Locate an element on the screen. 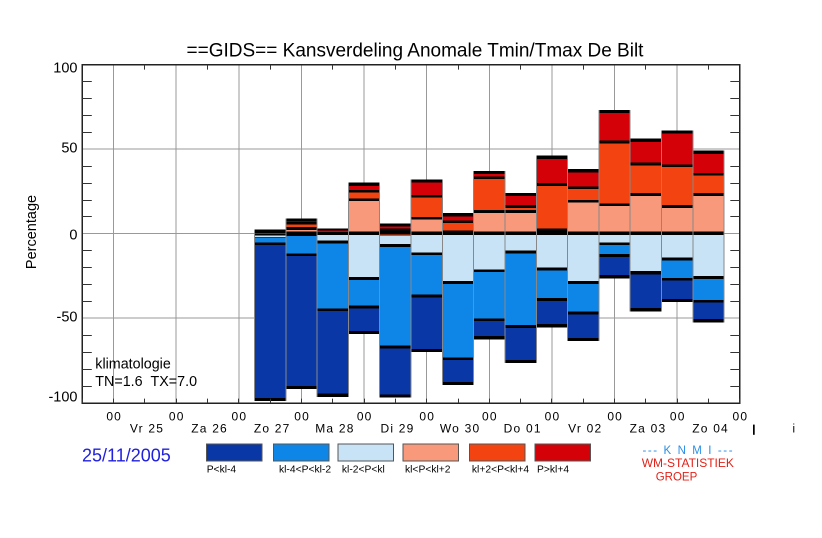 The height and width of the screenshot is (538, 822). svg-text: Za 03 is located at coordinates (648, 429).